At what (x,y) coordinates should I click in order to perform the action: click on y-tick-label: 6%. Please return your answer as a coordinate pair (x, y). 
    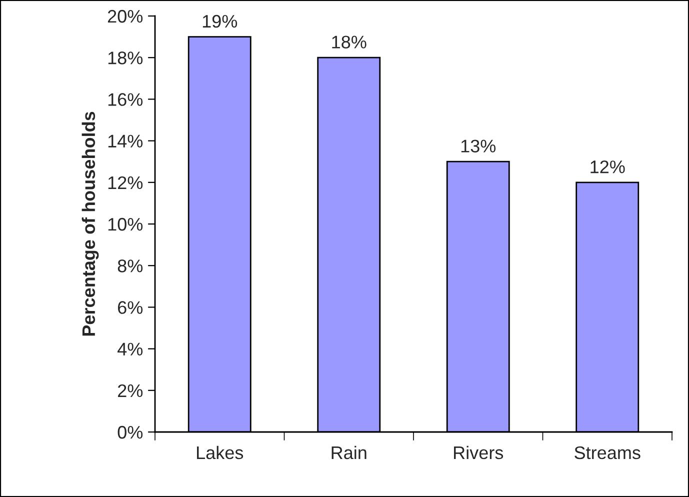
    Looking at the image, I should click on (130, 307).